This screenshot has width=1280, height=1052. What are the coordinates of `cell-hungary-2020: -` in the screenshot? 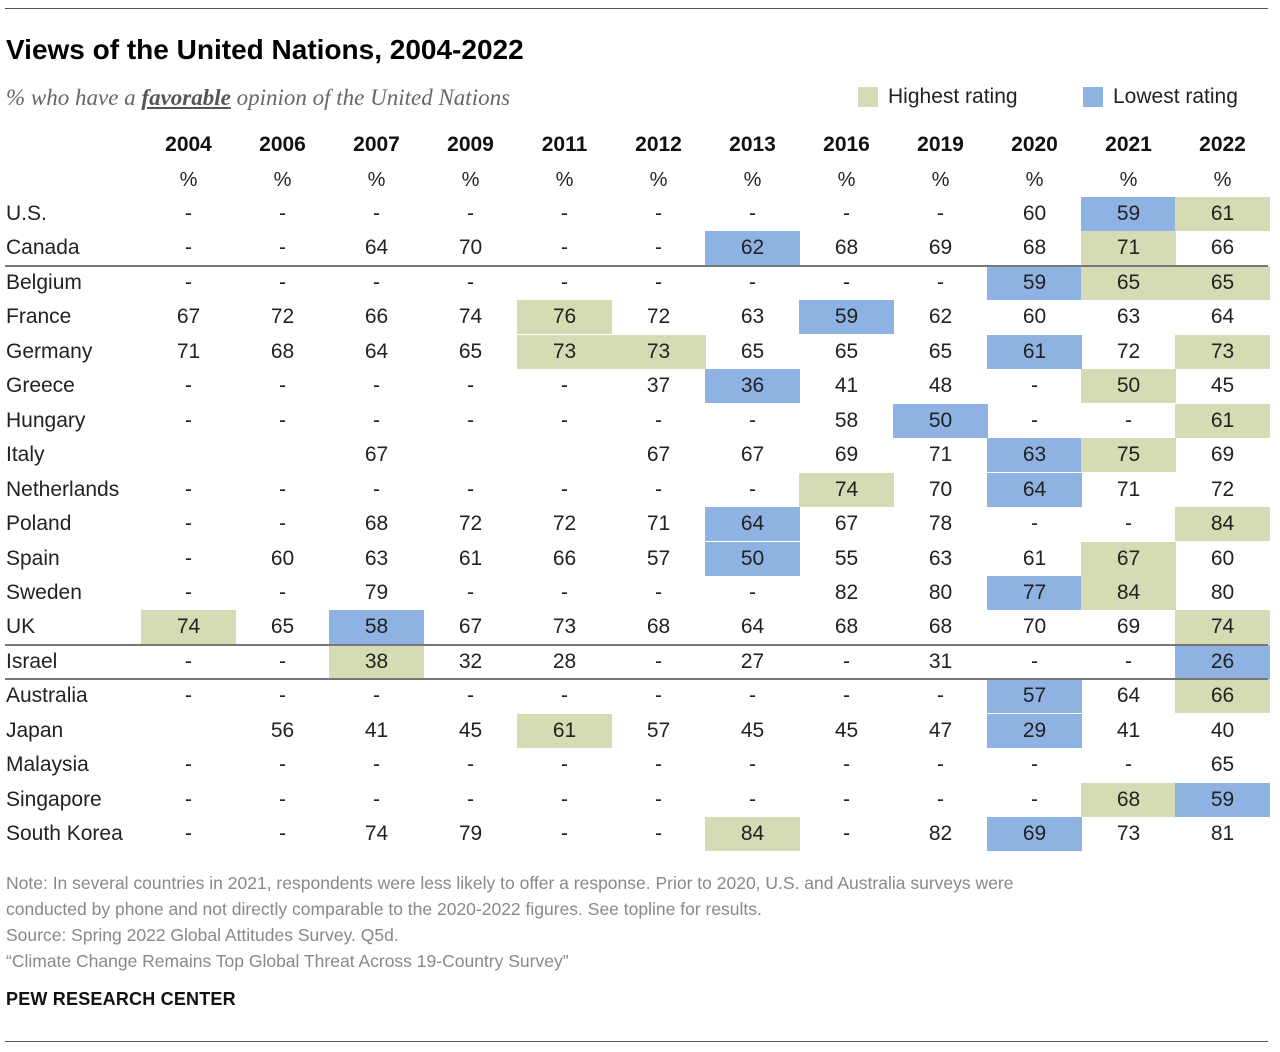 It's located at (1034, 420).